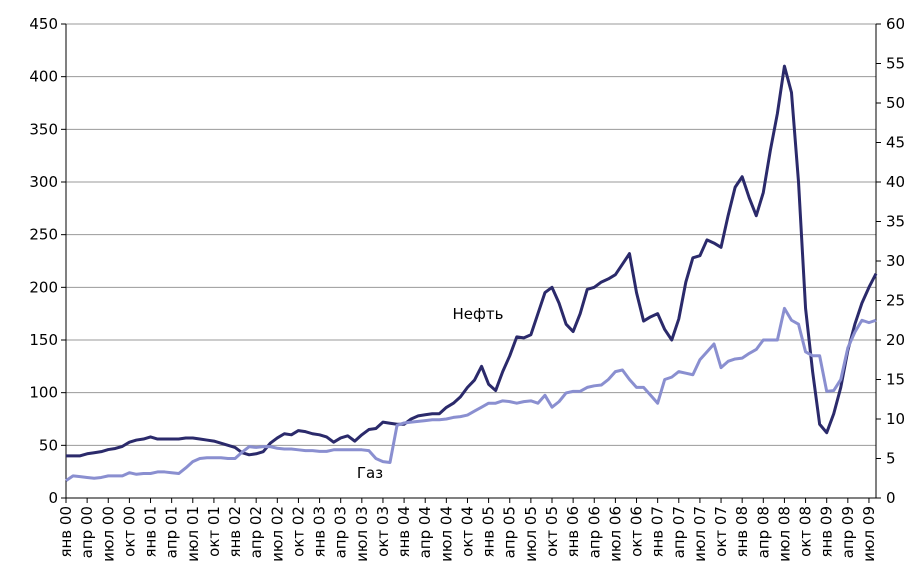  What do you see at coordinates (43, 182) in the screenshot?
I see `y-tick-label: 300` at bounding box center [43, 182].